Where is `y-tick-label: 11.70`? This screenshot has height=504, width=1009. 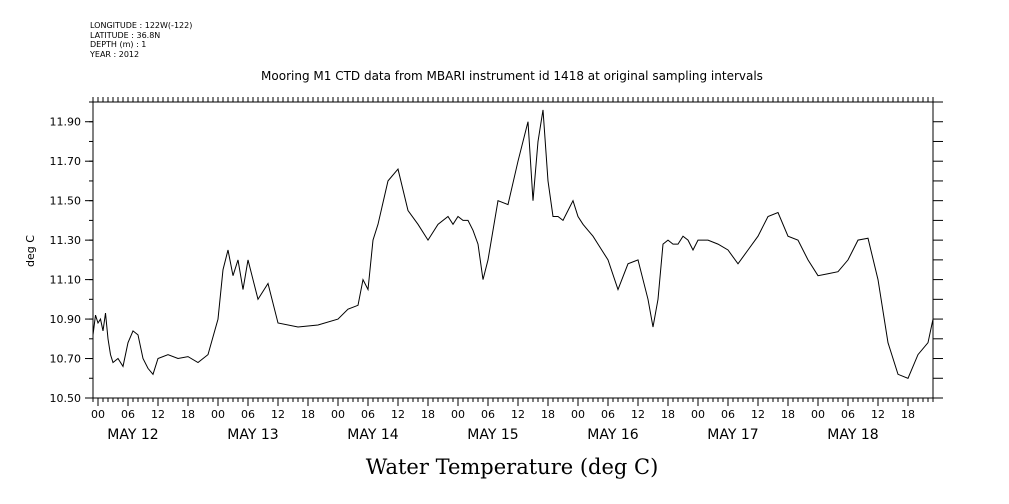 y-tick-label: 11.70 is located at coordinates (66, 161).